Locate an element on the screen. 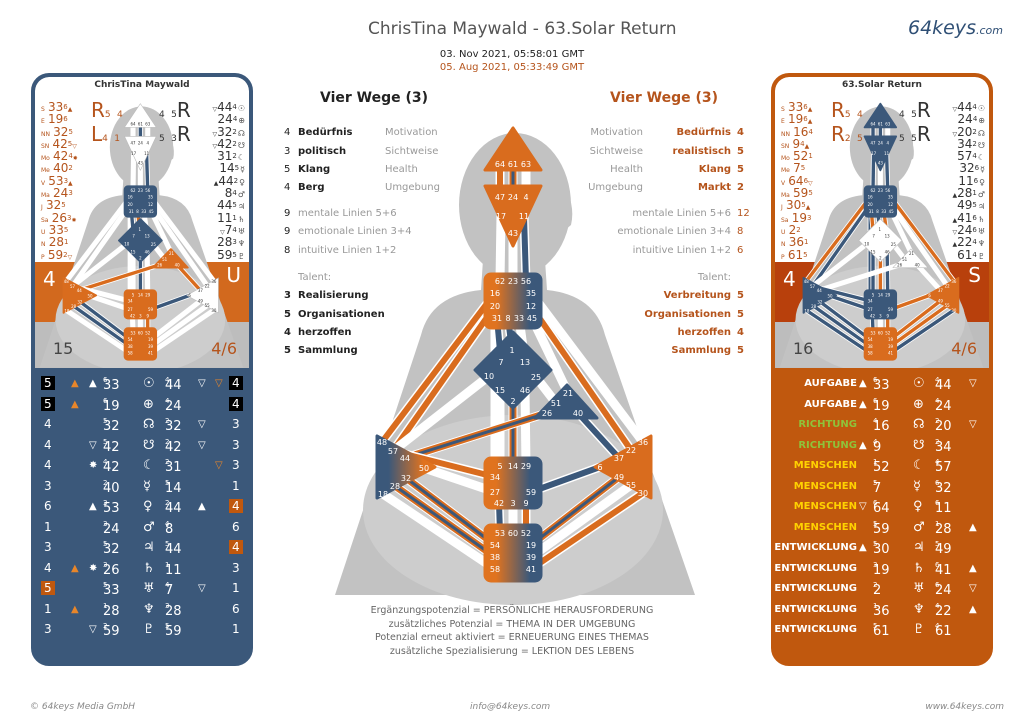 The height and width of the screenshot is (723, 1024). talent-label: Talent: is located at coordinates (315, 277).